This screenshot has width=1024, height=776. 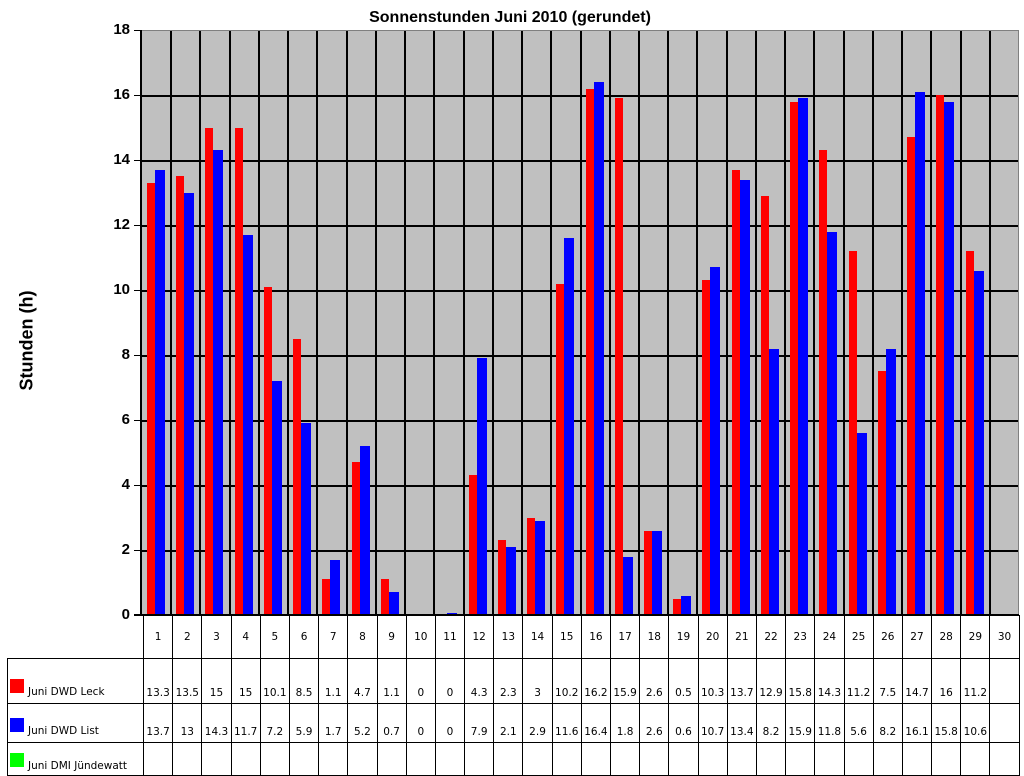 What do you see at coordinates (121, 29) in the screenshot?
I see `y-tick-label: 18` at bounding box center [121, 29].